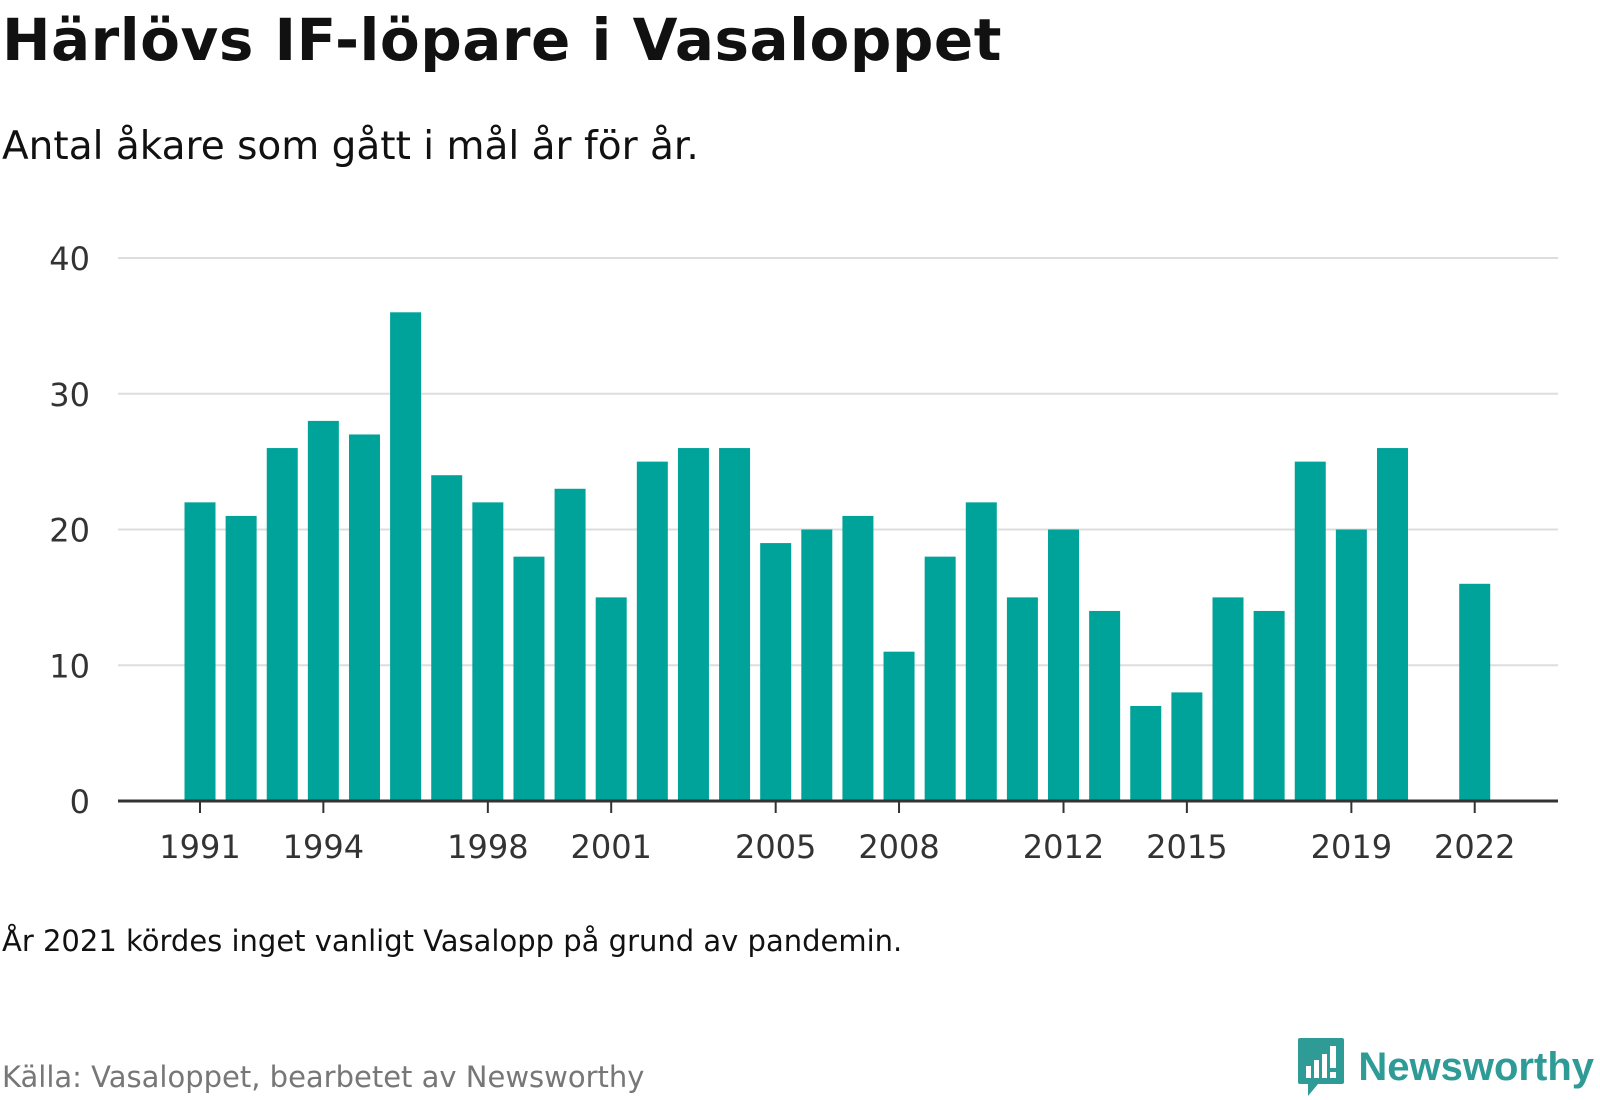  What do you see at coordinates (1269, 705) in the screenshot?
I see `bar-2017` at bounding box center [1269, 705].